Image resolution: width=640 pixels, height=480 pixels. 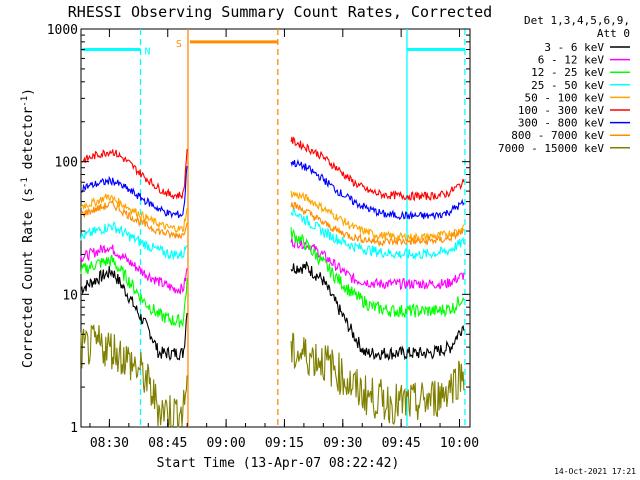 What do you see at coordinates (25, 101) in the screenshot?
I see `y-axis-label-sup-2: -1` at bounding box center [25, 101].